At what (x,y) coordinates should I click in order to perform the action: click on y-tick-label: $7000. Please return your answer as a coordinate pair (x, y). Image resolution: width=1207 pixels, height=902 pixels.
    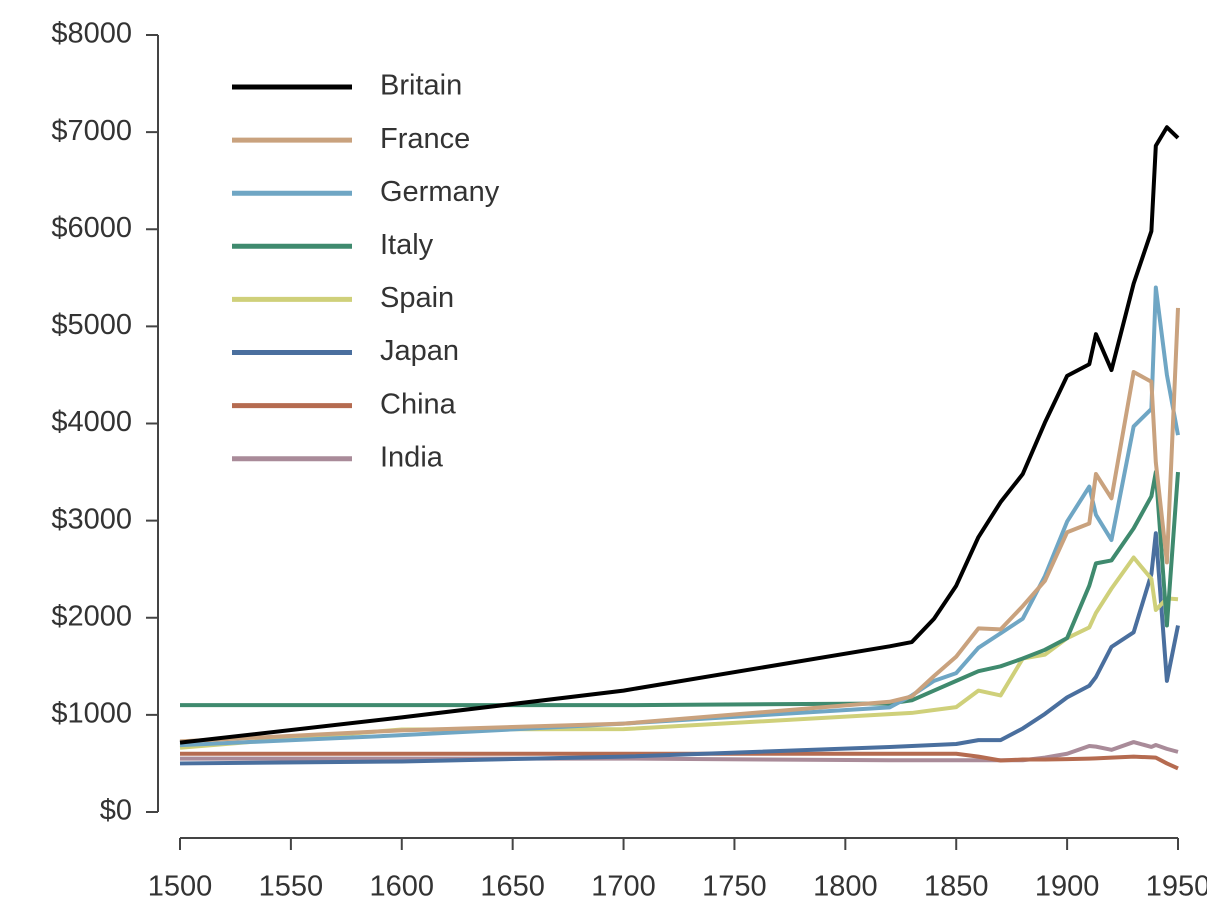
    Looking at the image, I should click on (91, 131).